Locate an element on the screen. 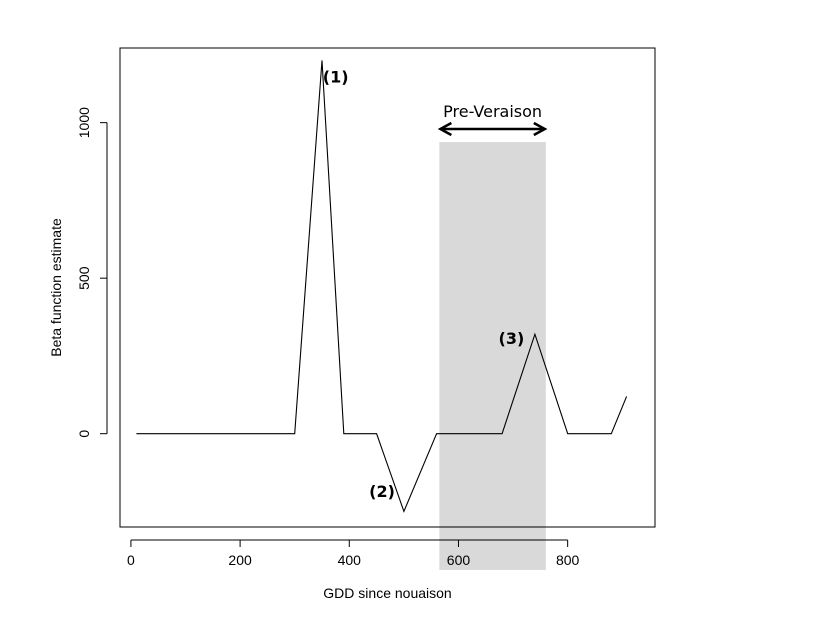 The width and height of the screenshot is (822, 617). peak-annotation: (1) is located at coordinates (336, 77).